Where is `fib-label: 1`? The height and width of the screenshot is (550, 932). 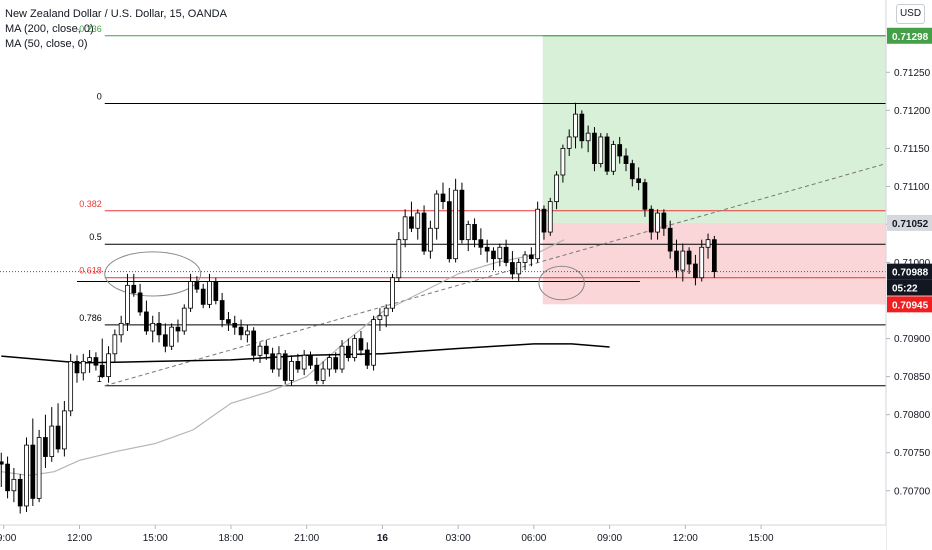 fib-label: 1 is located at coordinates (99, 379).